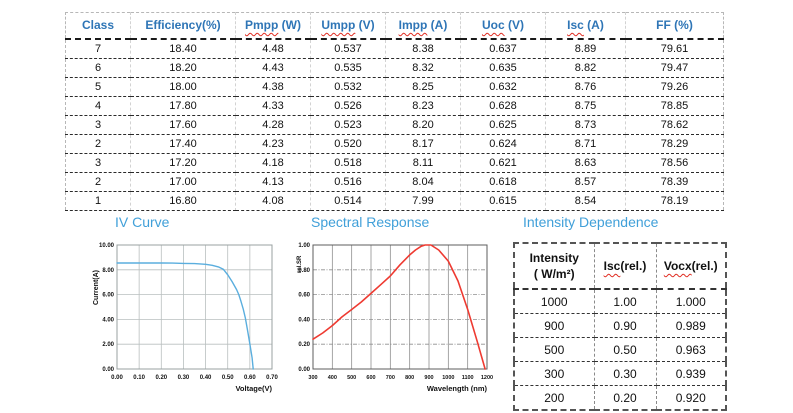  What do you see at coordinates (409, 378) in the screenshot?
I see `x-tick-label: 800` at bounding box center [409, 378].